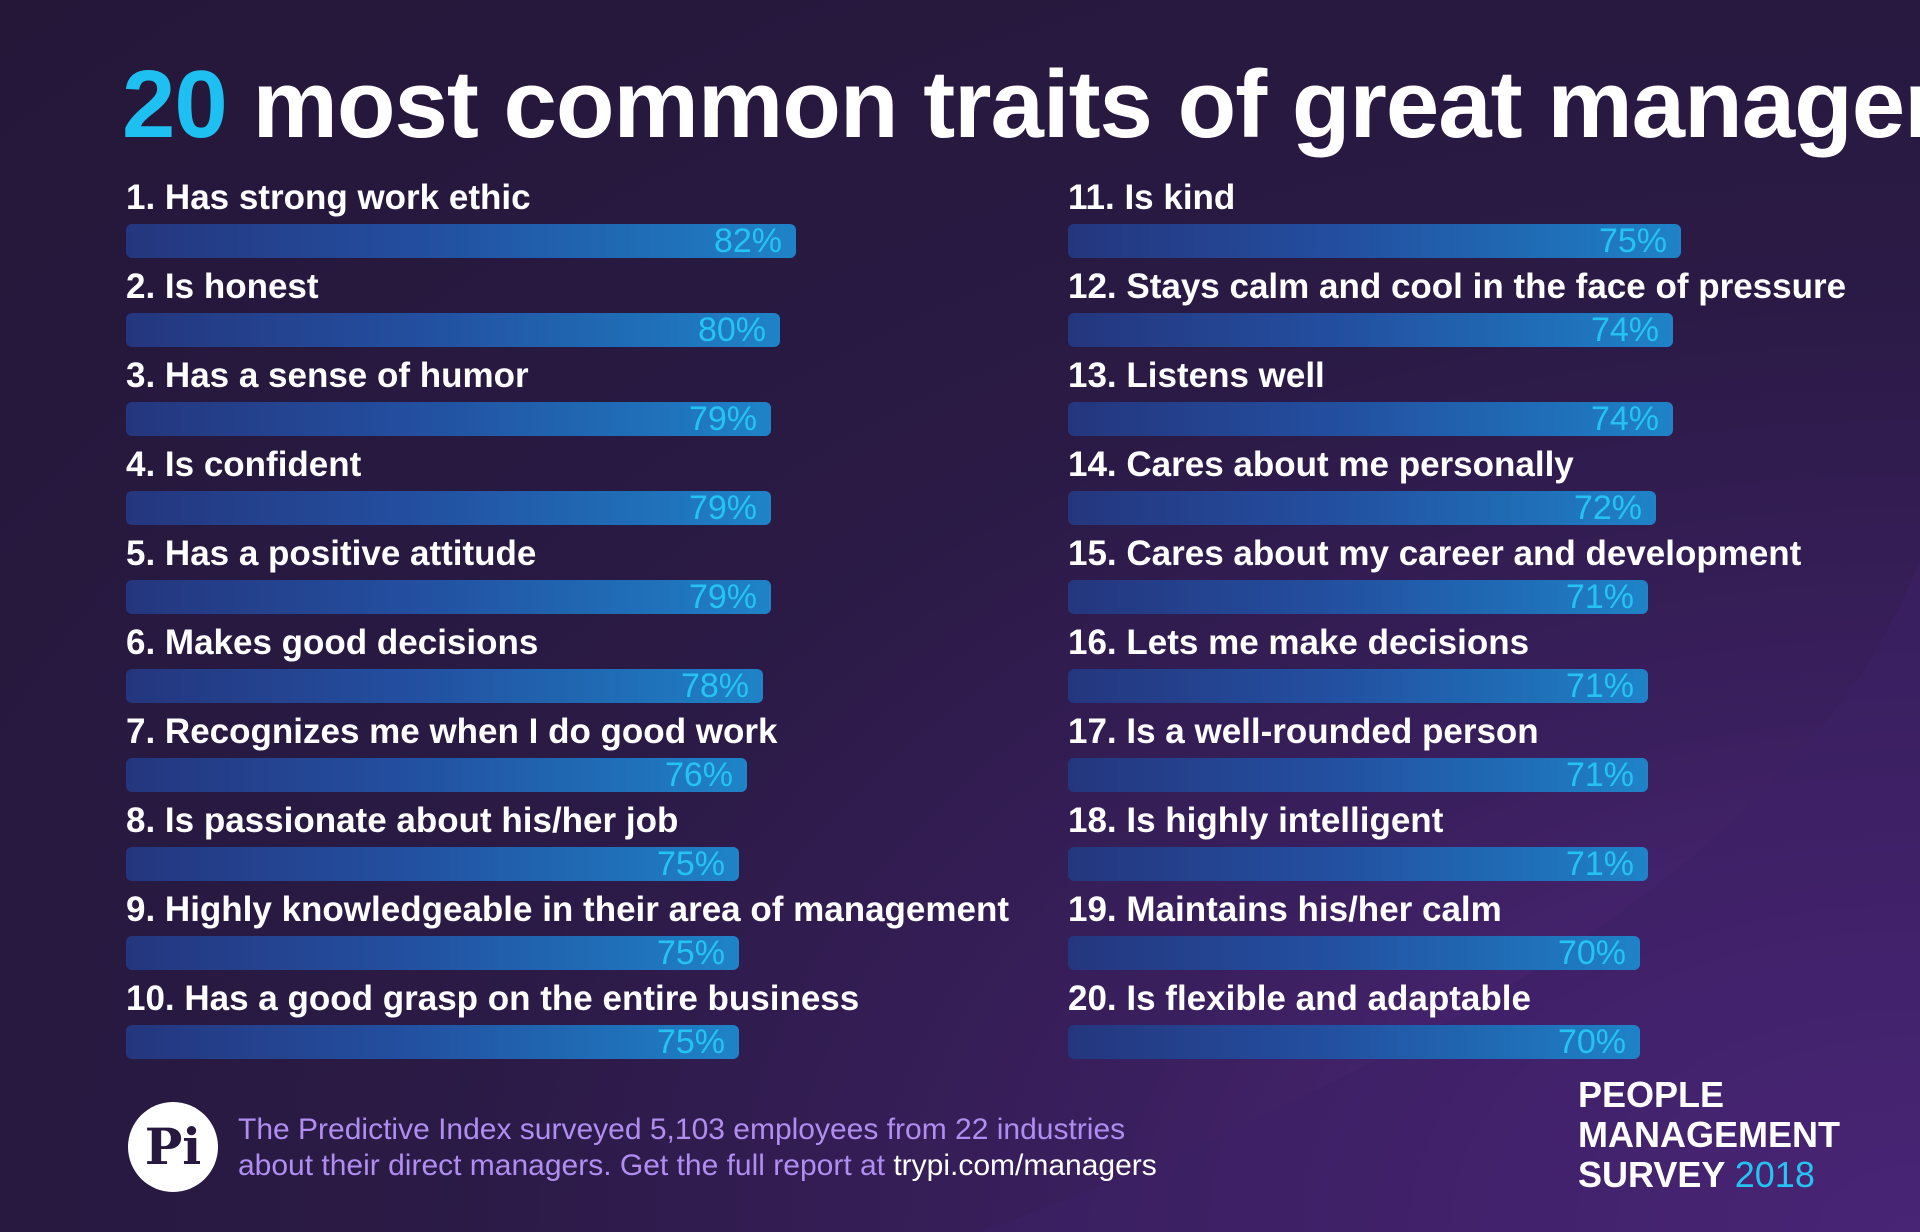  Describe the element at coordinates (452, 731) in the screenshot. I see `trait-label: 7. Recognizes me when I do good work` at that location.